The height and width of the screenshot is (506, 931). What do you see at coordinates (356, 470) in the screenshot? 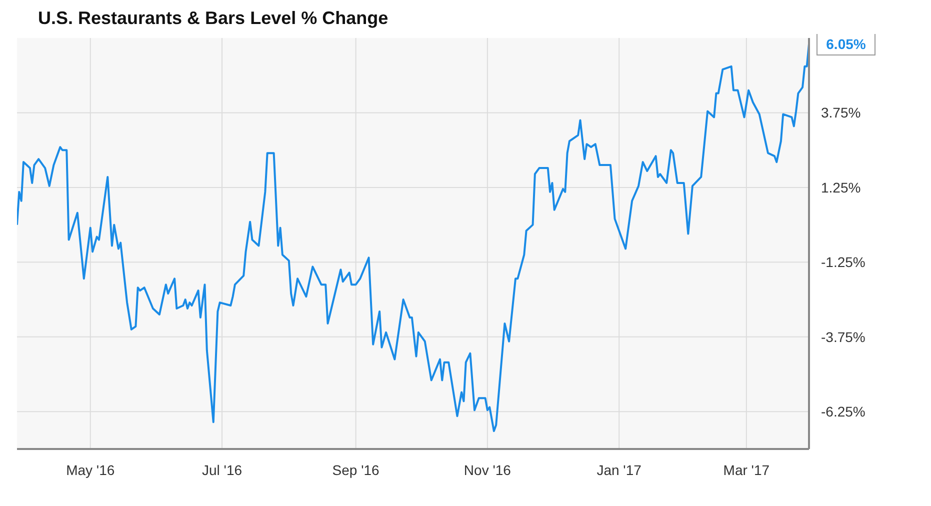
I see `x-tick-label: Sep '16` at bounding box center [356, 470].